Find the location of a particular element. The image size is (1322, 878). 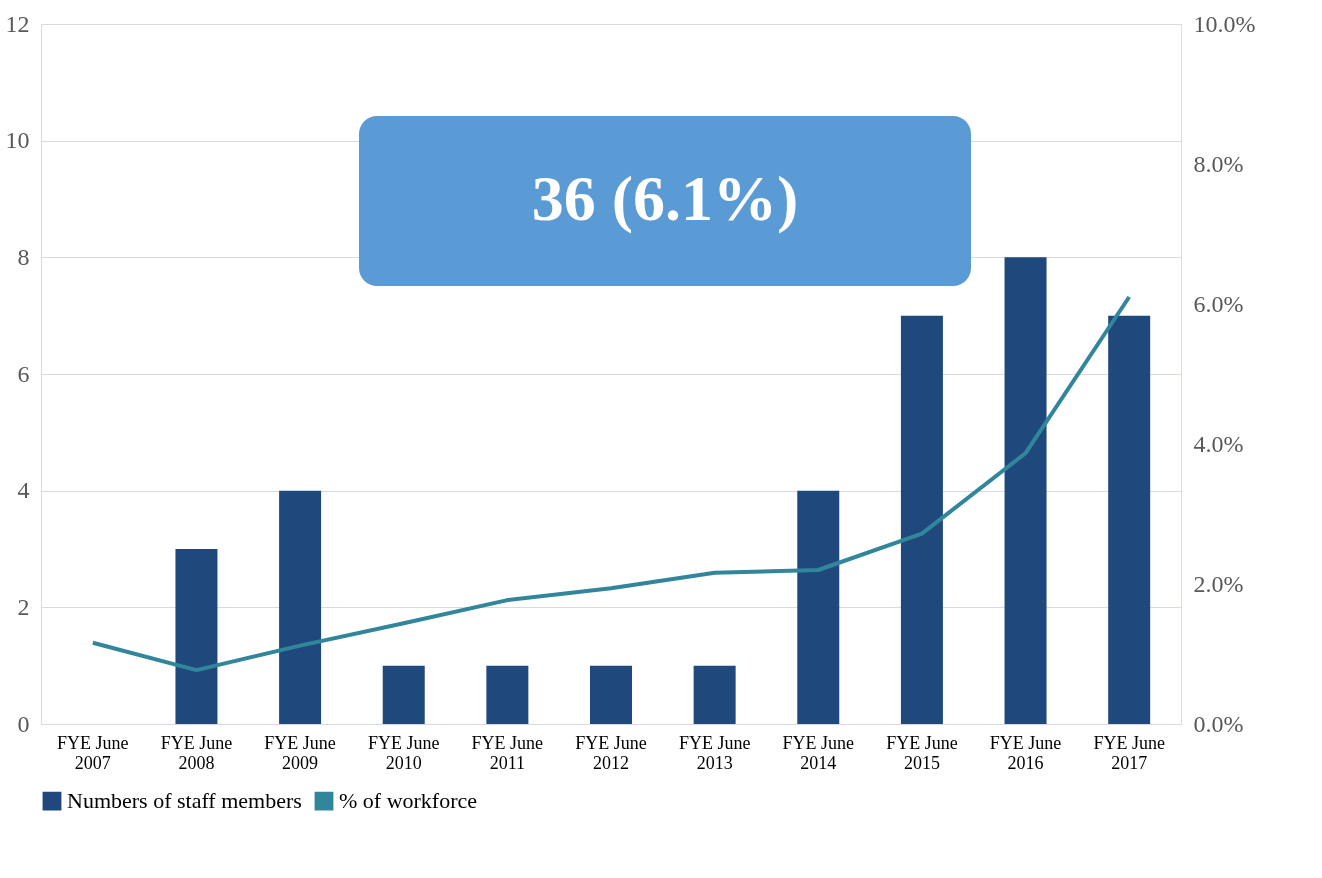

x-tick-label: FYE June 2016 is located at coordinates (1025, 752).